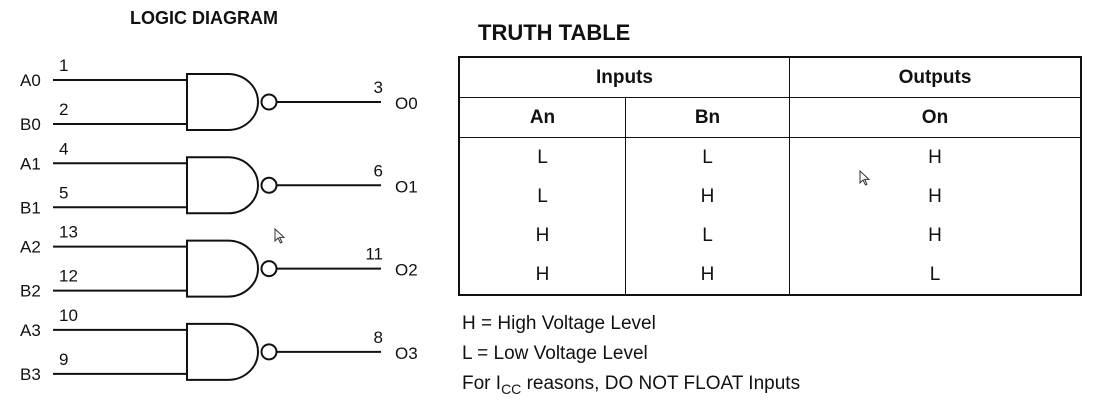 Image resolution: width=1100 pixels, height=405 pixels. Describe the element at coordinates (30, 330) in the screenshot. I see `input-a-label: A3` at that location.